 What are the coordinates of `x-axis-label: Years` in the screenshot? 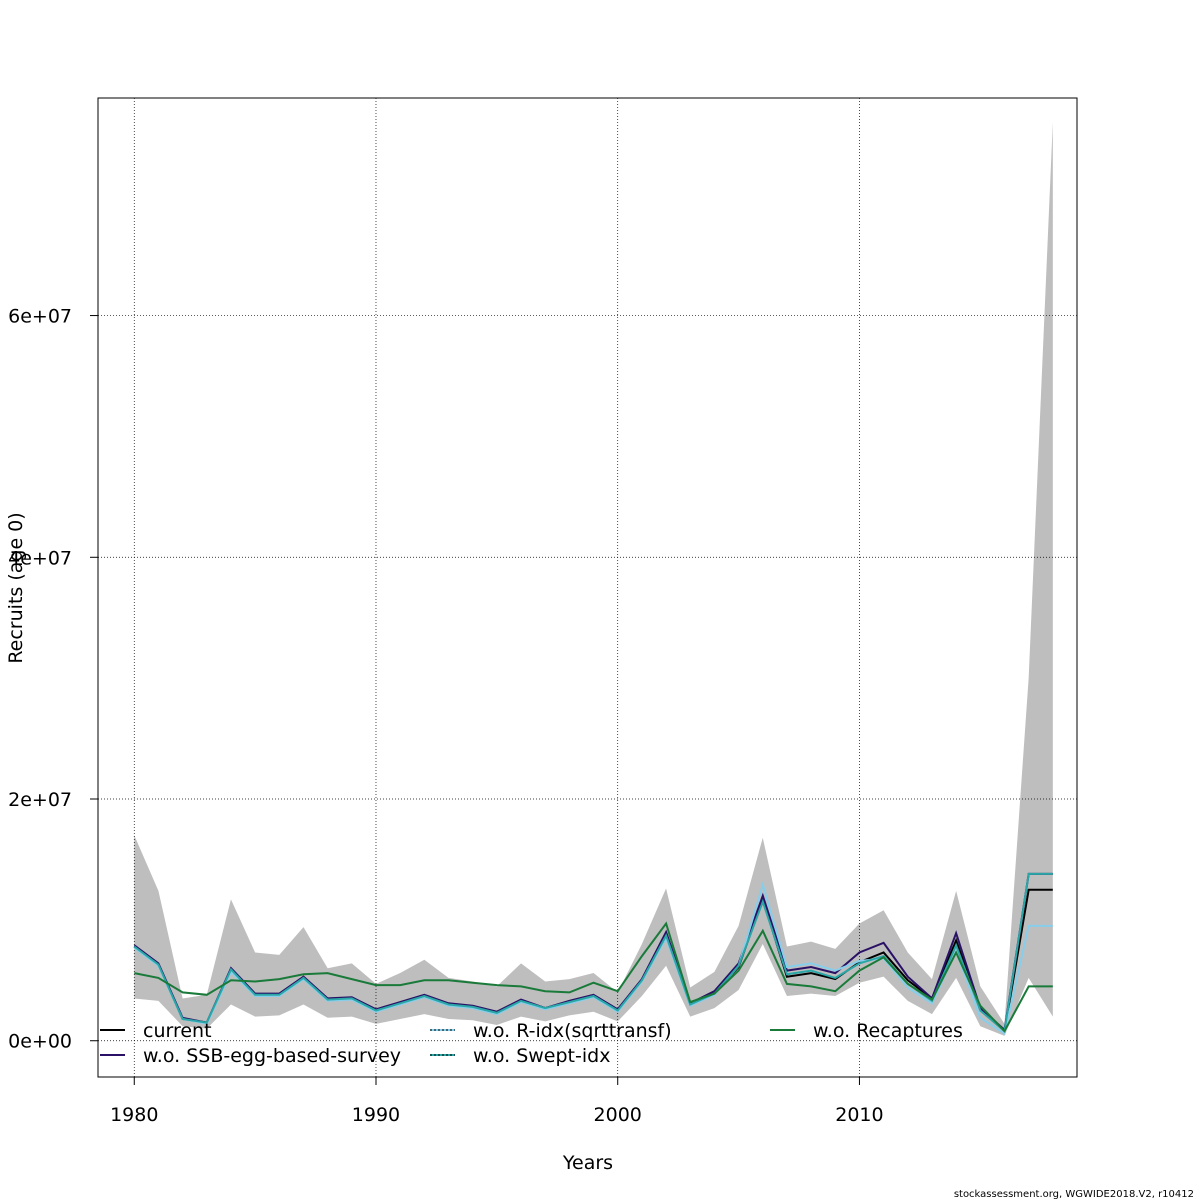 It's located at (587, 1163).